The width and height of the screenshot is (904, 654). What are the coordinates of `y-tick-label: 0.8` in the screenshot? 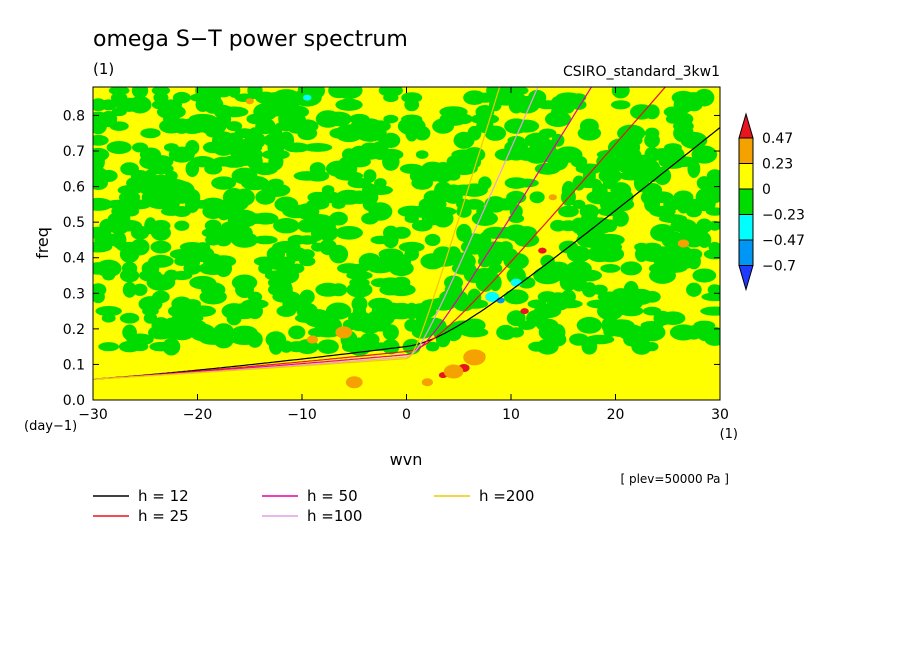 It's located at (74, 116).